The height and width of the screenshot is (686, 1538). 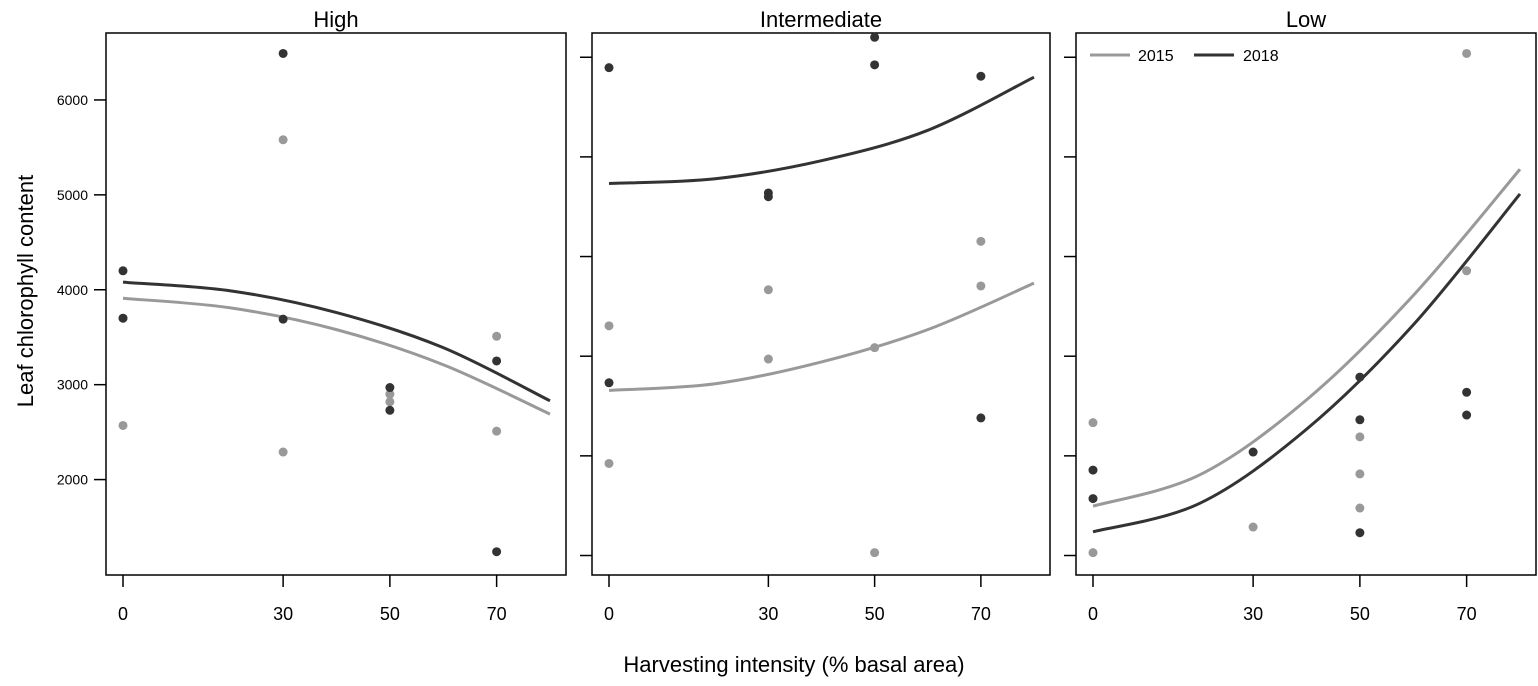 What do you see at coordinates (1156, 56) in the screenshot?
I see `legend-label-2015: 2015` at bounding box center [1156, 56].